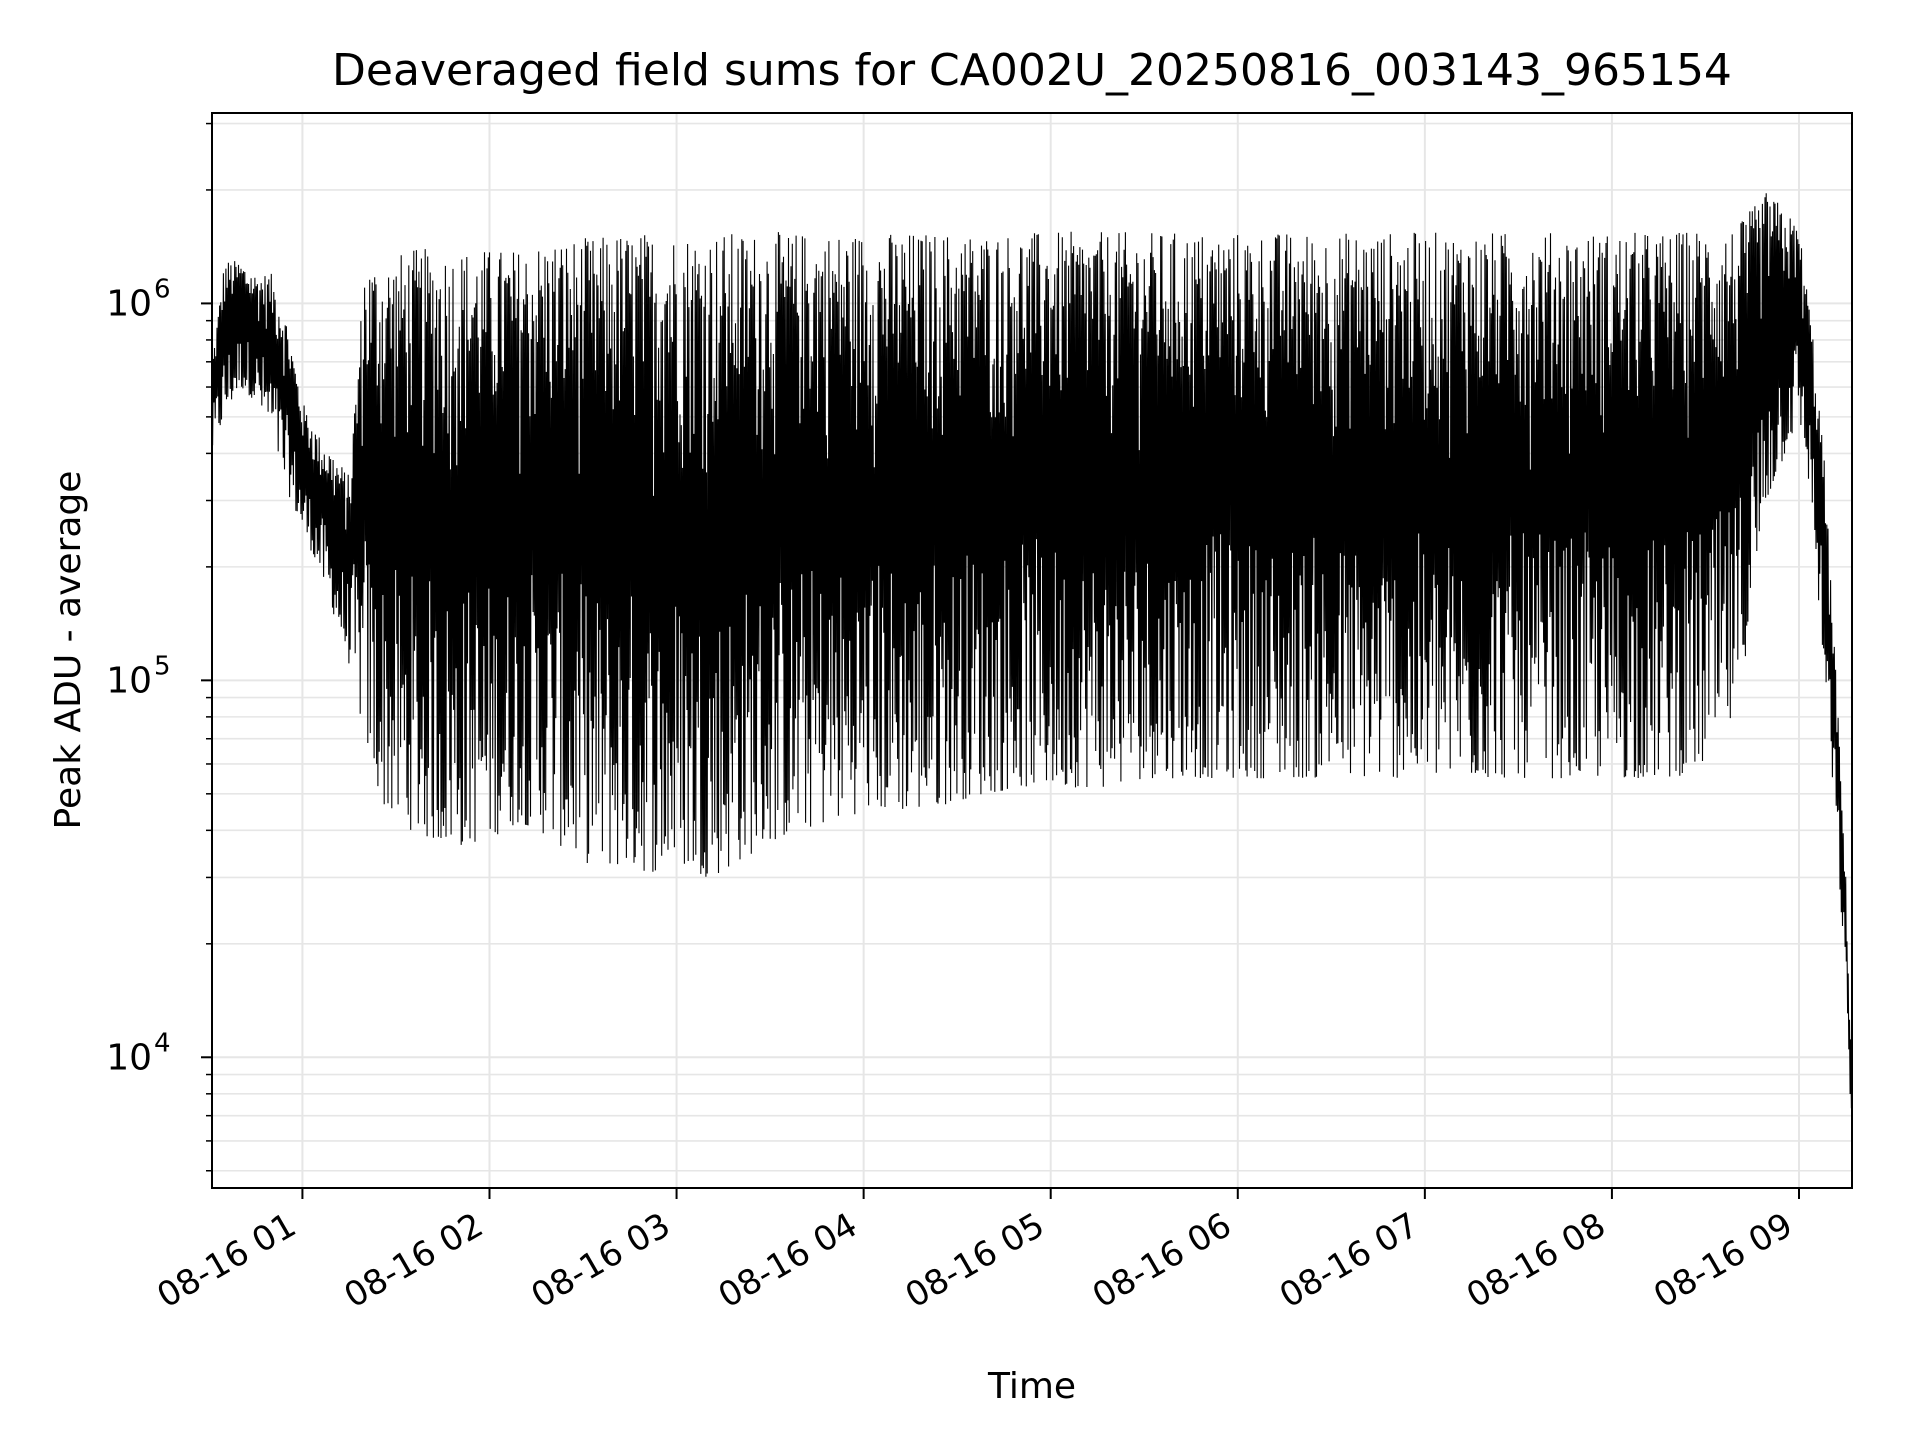  Describe the element at coordinates (68, 650) in the screenshot. I see `y-axis-label: Peak ADU - average` at that location.